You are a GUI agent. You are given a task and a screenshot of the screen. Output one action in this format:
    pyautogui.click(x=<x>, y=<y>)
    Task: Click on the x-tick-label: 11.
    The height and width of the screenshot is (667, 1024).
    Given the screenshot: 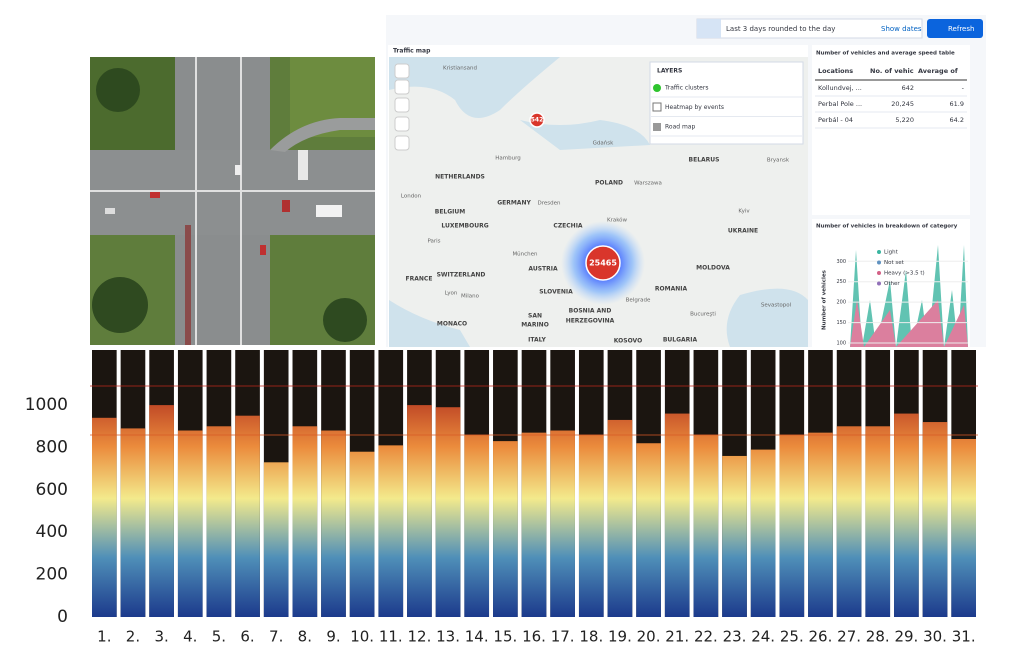 What is the action you would take?
    pyautogui.click(x=391, y=637)
    